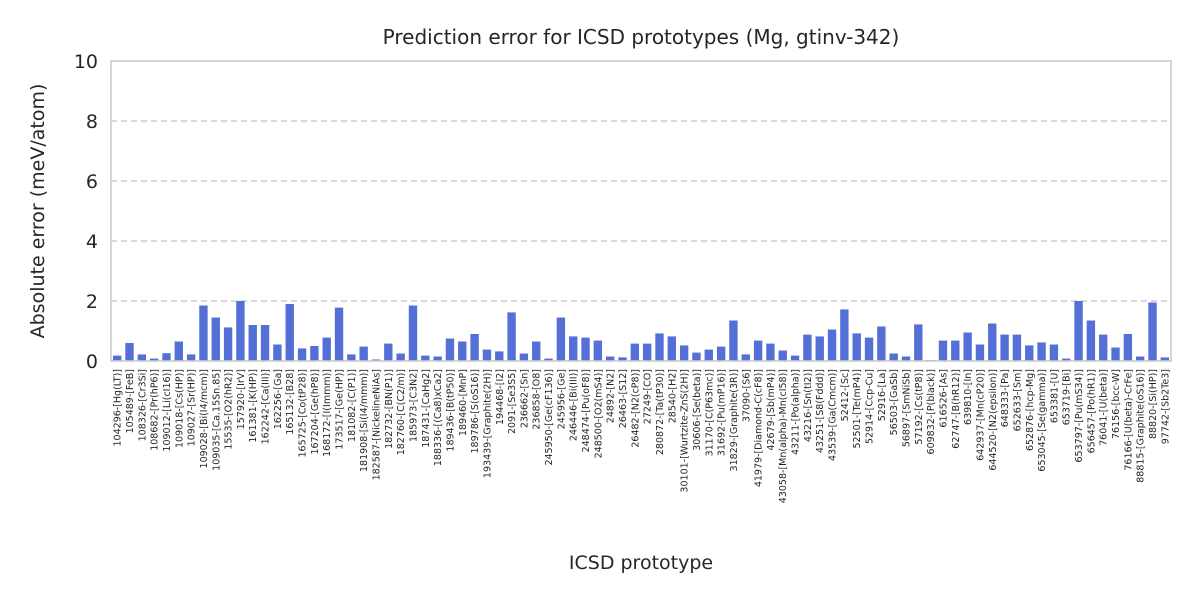  Describe the element at coordinates (1116, 404) in the screenshot. I see `x-tick-label: 76156-[bcc-W]` at that location.